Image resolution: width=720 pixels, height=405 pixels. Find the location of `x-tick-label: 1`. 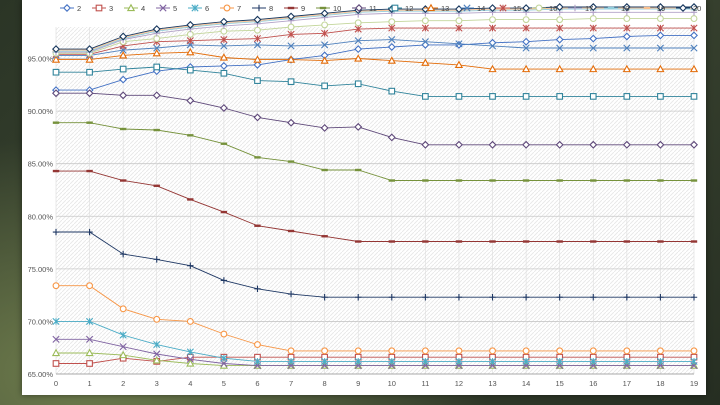

x-tick-label: 1 is located at coordinates (89, 383).